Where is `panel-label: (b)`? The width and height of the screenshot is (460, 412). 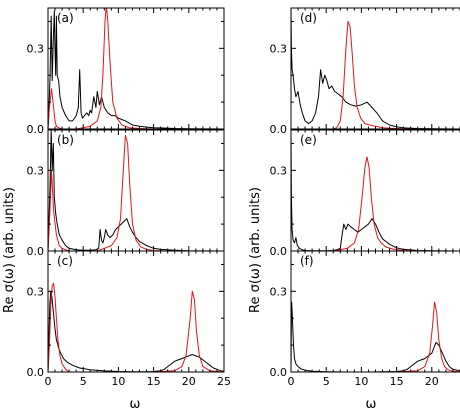 panel-label: (b) is located at coordinates (65, 140).